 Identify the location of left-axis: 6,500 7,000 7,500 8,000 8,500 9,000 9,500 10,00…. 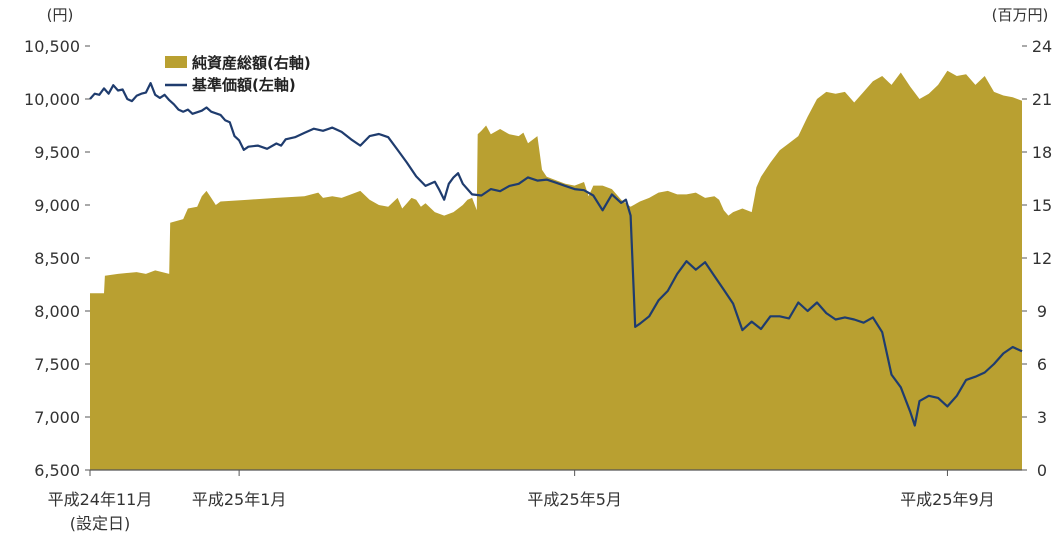
(57, 258).